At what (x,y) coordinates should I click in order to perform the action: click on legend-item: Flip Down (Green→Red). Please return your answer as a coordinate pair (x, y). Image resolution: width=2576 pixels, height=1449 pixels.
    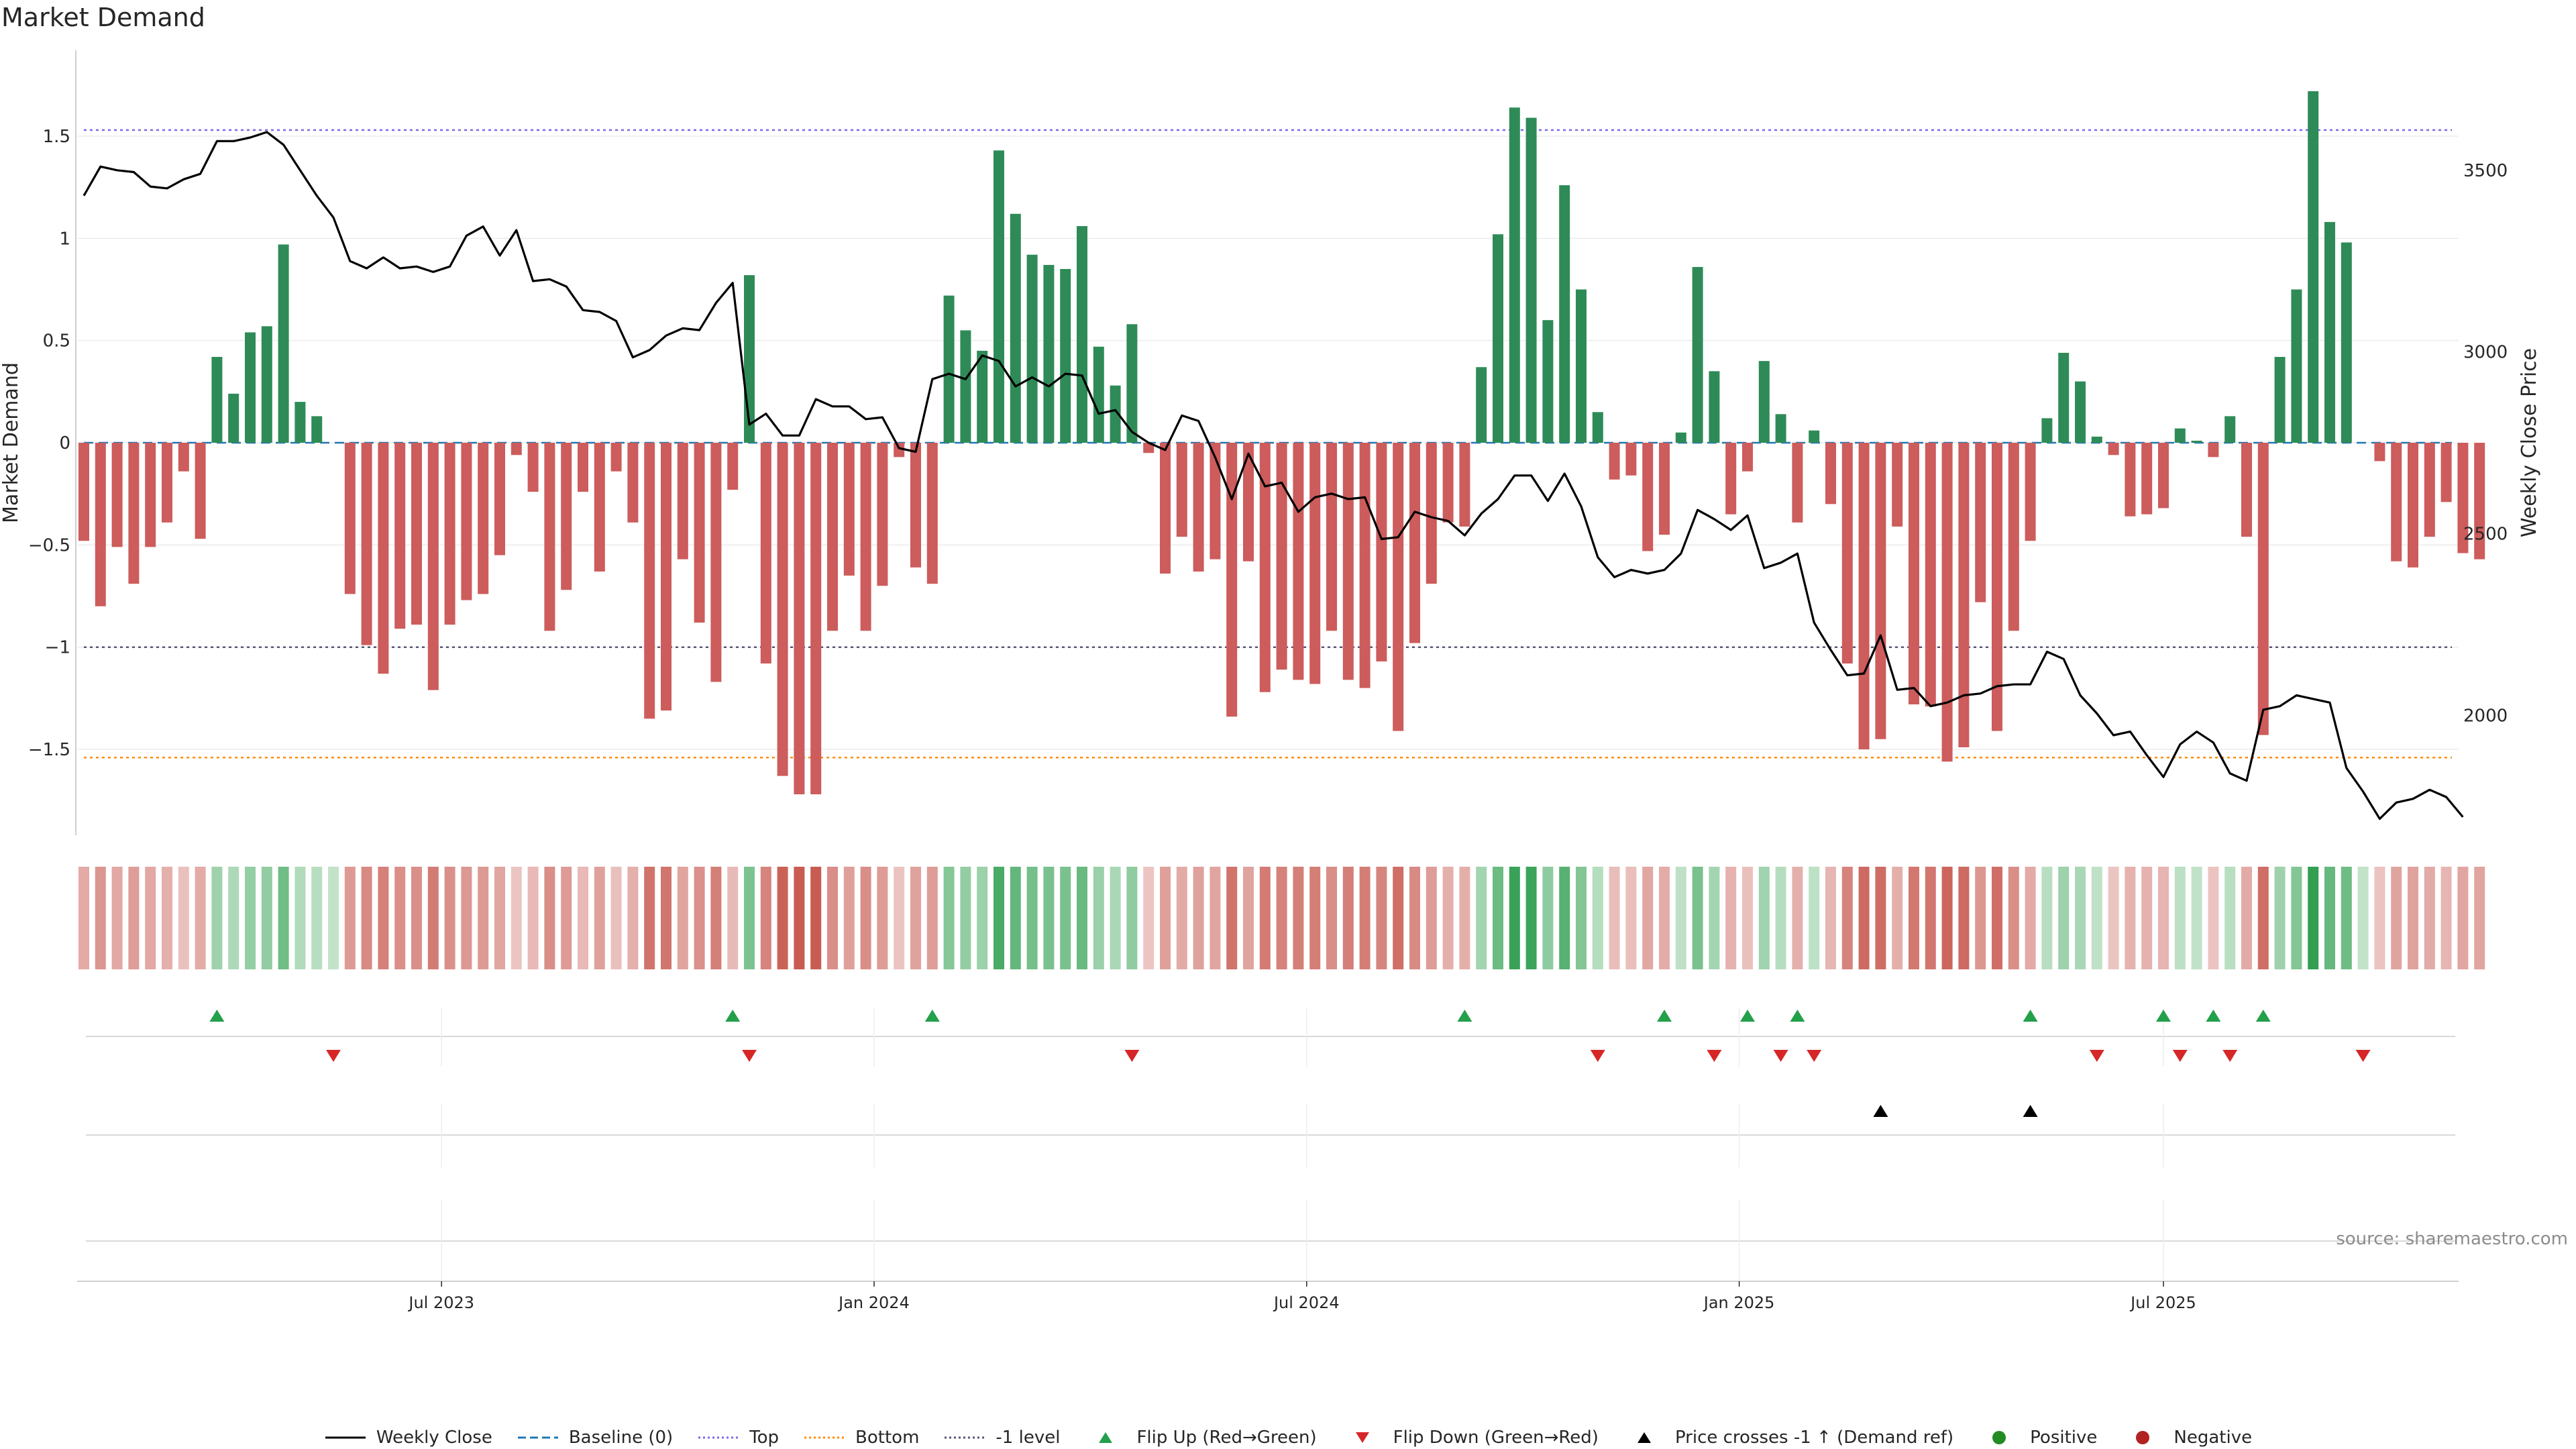
    Looking at the image, I should click on (1470, 1438).